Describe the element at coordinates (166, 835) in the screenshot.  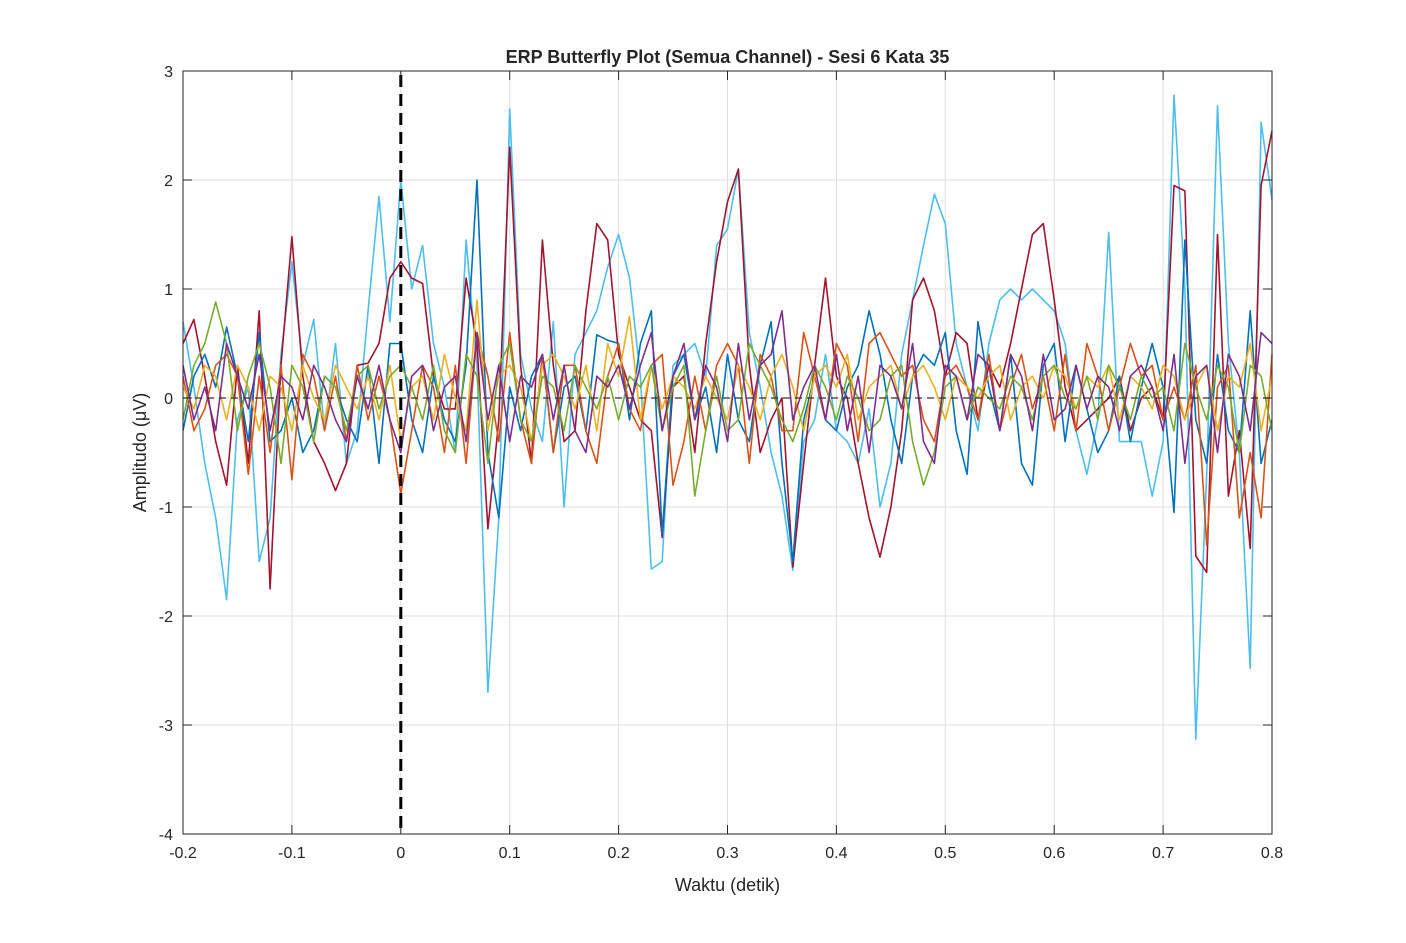
I see `y-tick-label: -4` at that location.